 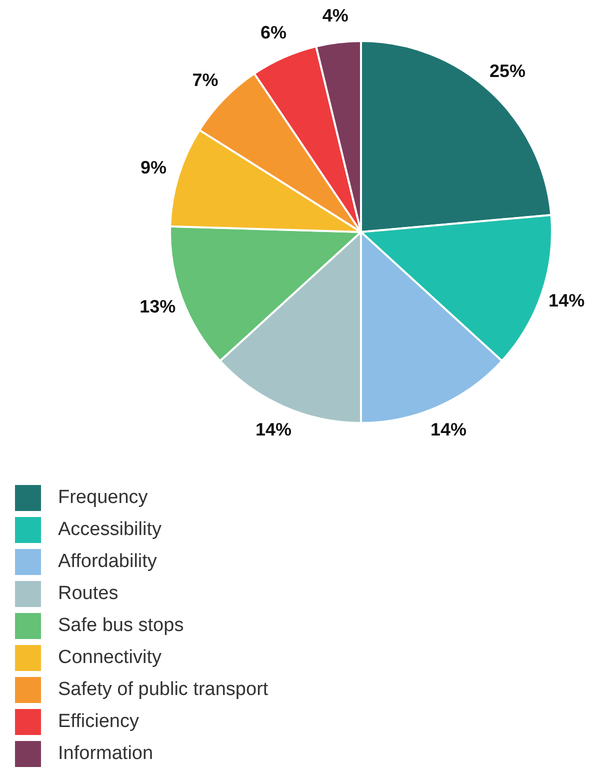 I want to click on data-label: 7%, so click(x=205, y=80).